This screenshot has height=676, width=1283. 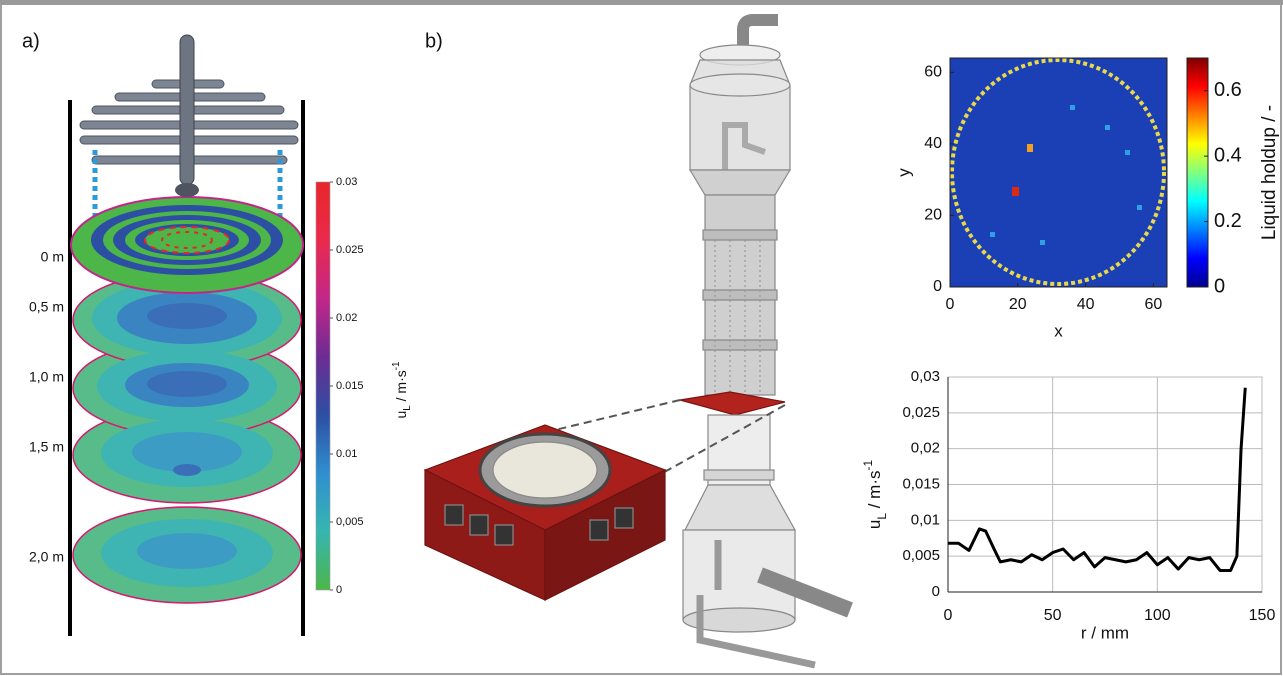 What do you see at coordinates (903, 172) in the screenshot?
I see `y-axis-label: y` at bounding box center [903, 172].